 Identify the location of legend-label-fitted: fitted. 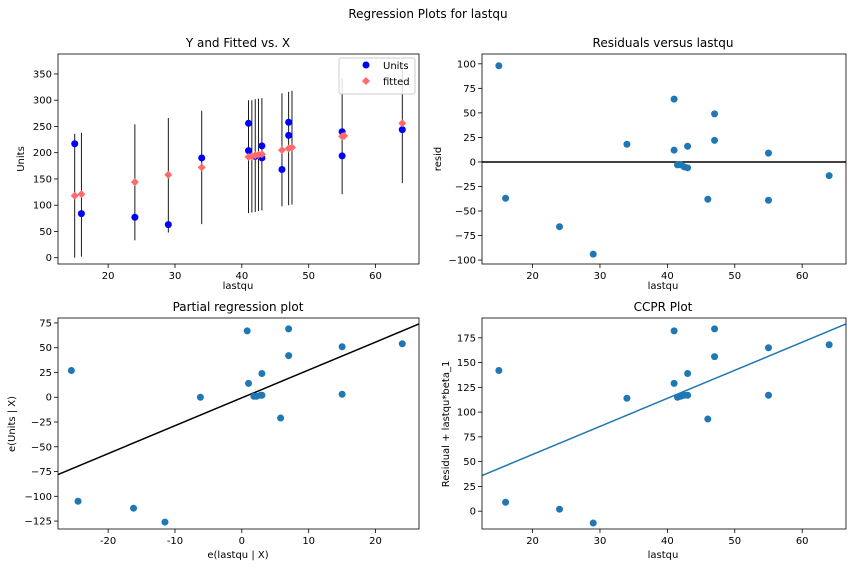
(396, 82).